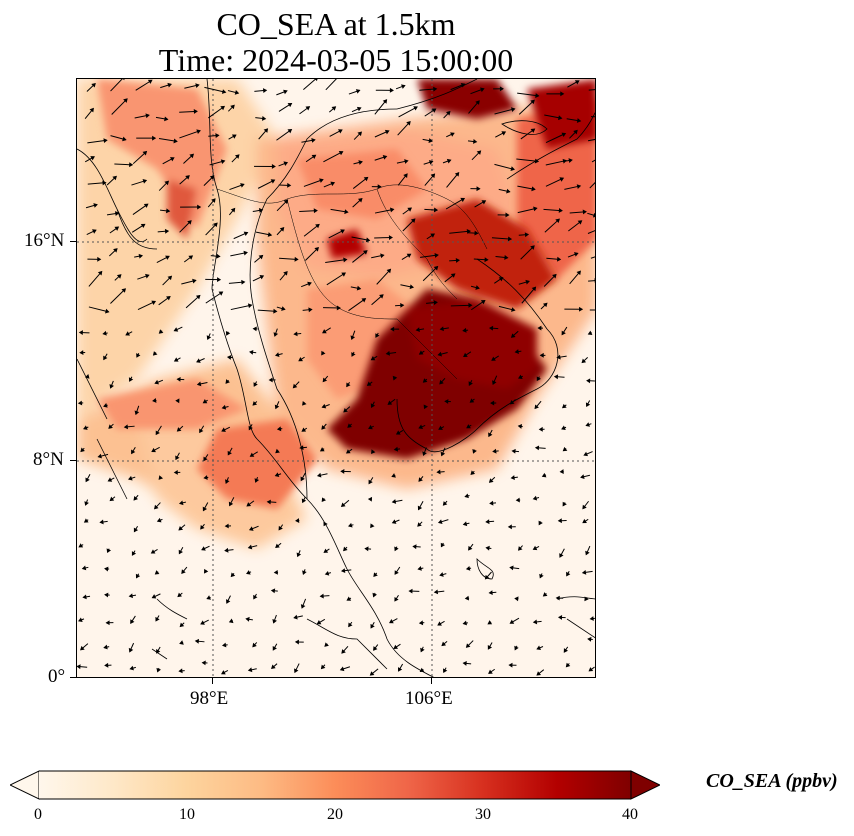 The height and width of the screenshot is (836, 854). What do you see at coordinates (38, 814) in the screenshot?
I see `colorbar-tick-0: 0` at bounding box center [38, 814].